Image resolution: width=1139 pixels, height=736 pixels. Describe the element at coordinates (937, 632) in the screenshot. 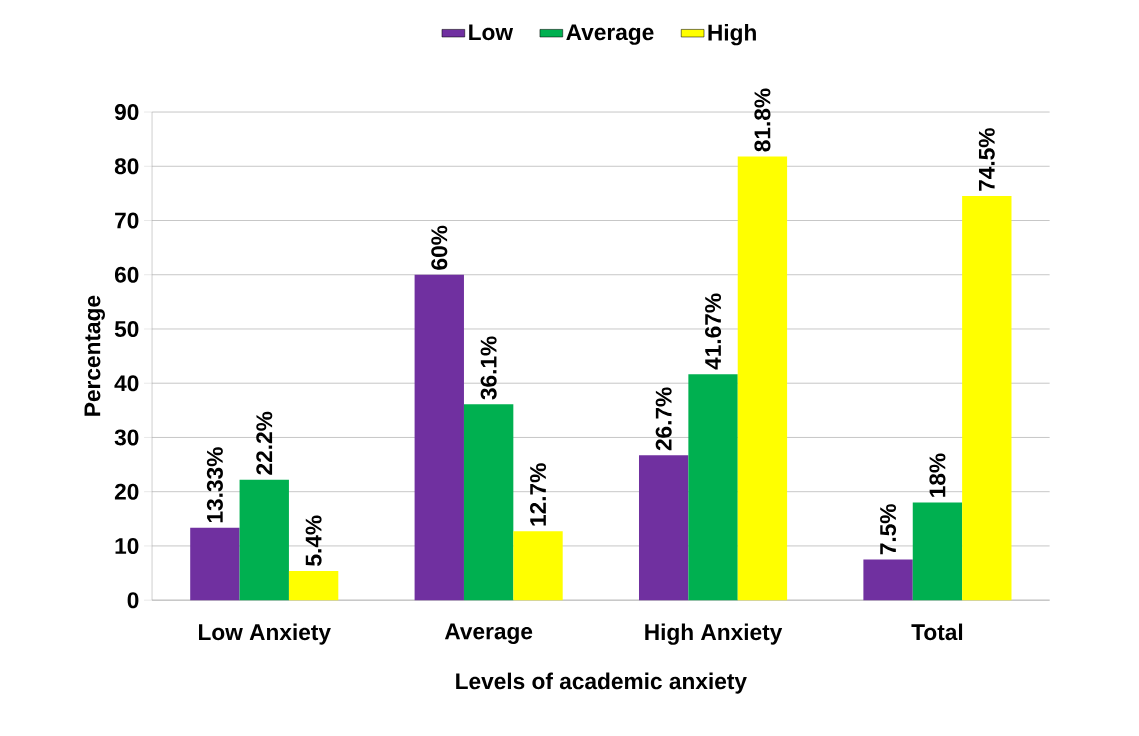

I see `x-tick-label: Total` at that location.